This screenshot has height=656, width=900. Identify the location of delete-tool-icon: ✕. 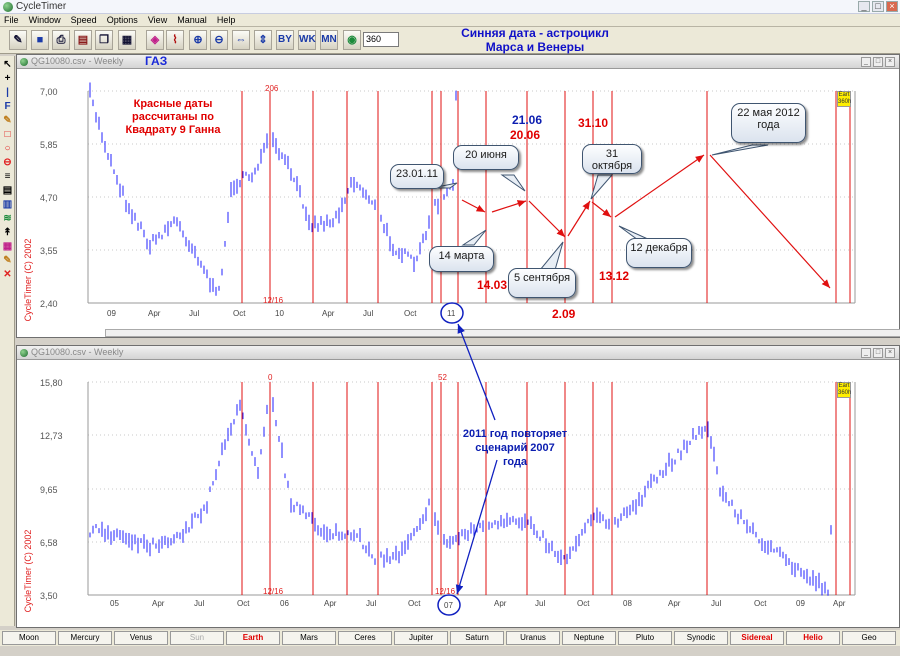
(7, 274).